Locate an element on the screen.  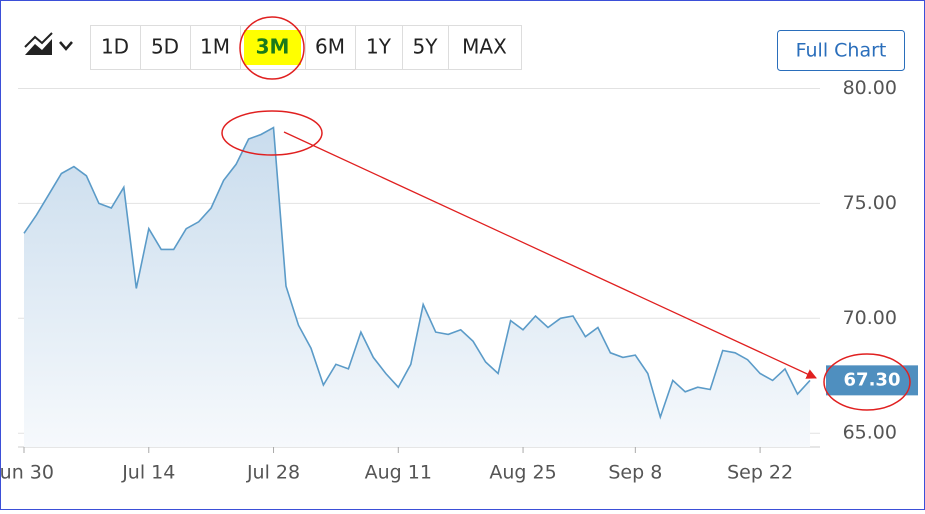
range-button: MAX is located at coordinates (478, 47).